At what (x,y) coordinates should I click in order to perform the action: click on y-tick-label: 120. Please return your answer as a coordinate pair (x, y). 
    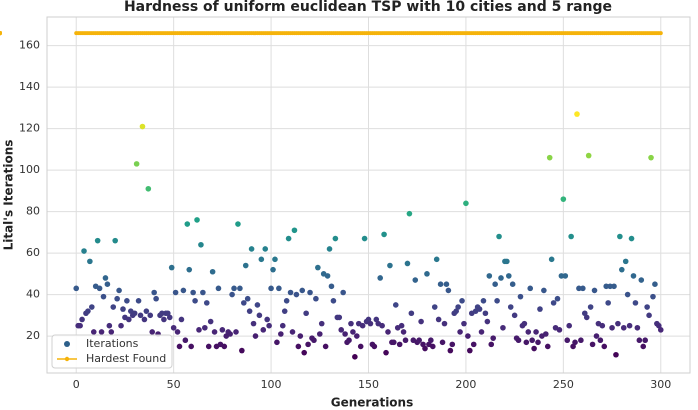
    Looking at the image, I should click on (29, 128).